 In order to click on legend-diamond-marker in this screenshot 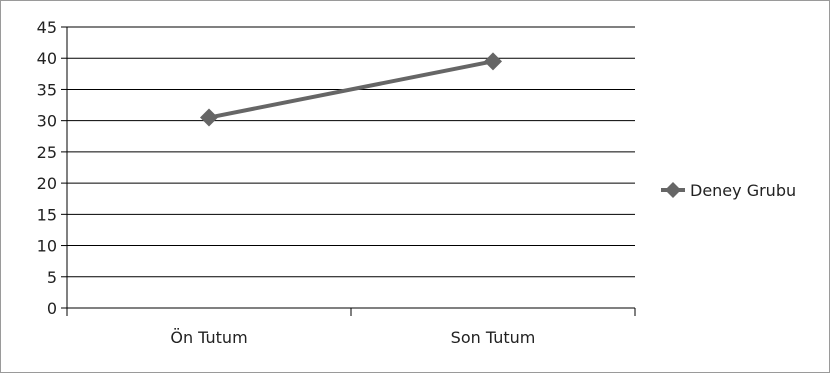, I will do `click(673, 190)`.